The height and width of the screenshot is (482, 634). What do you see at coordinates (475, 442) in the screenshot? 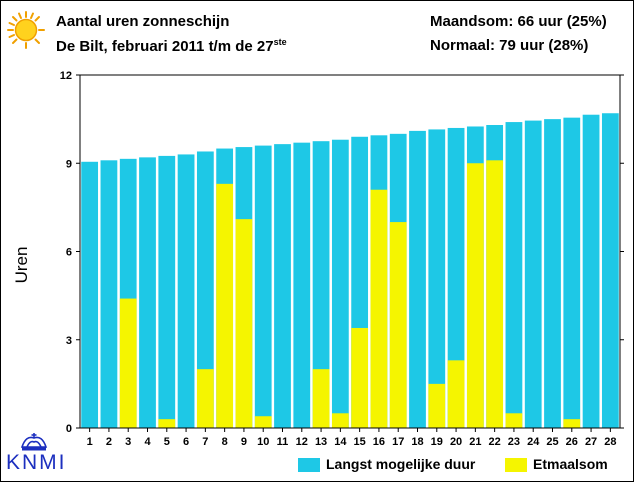
I see `x-tick-label: 21` at bounding box center [475, 442].